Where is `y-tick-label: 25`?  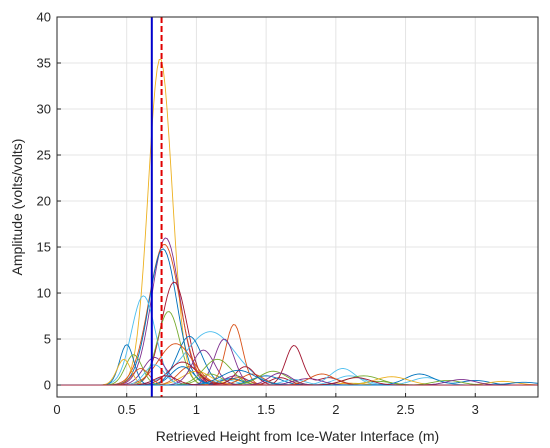 y-tick-label: 25 is located at coordinates (44, 155).